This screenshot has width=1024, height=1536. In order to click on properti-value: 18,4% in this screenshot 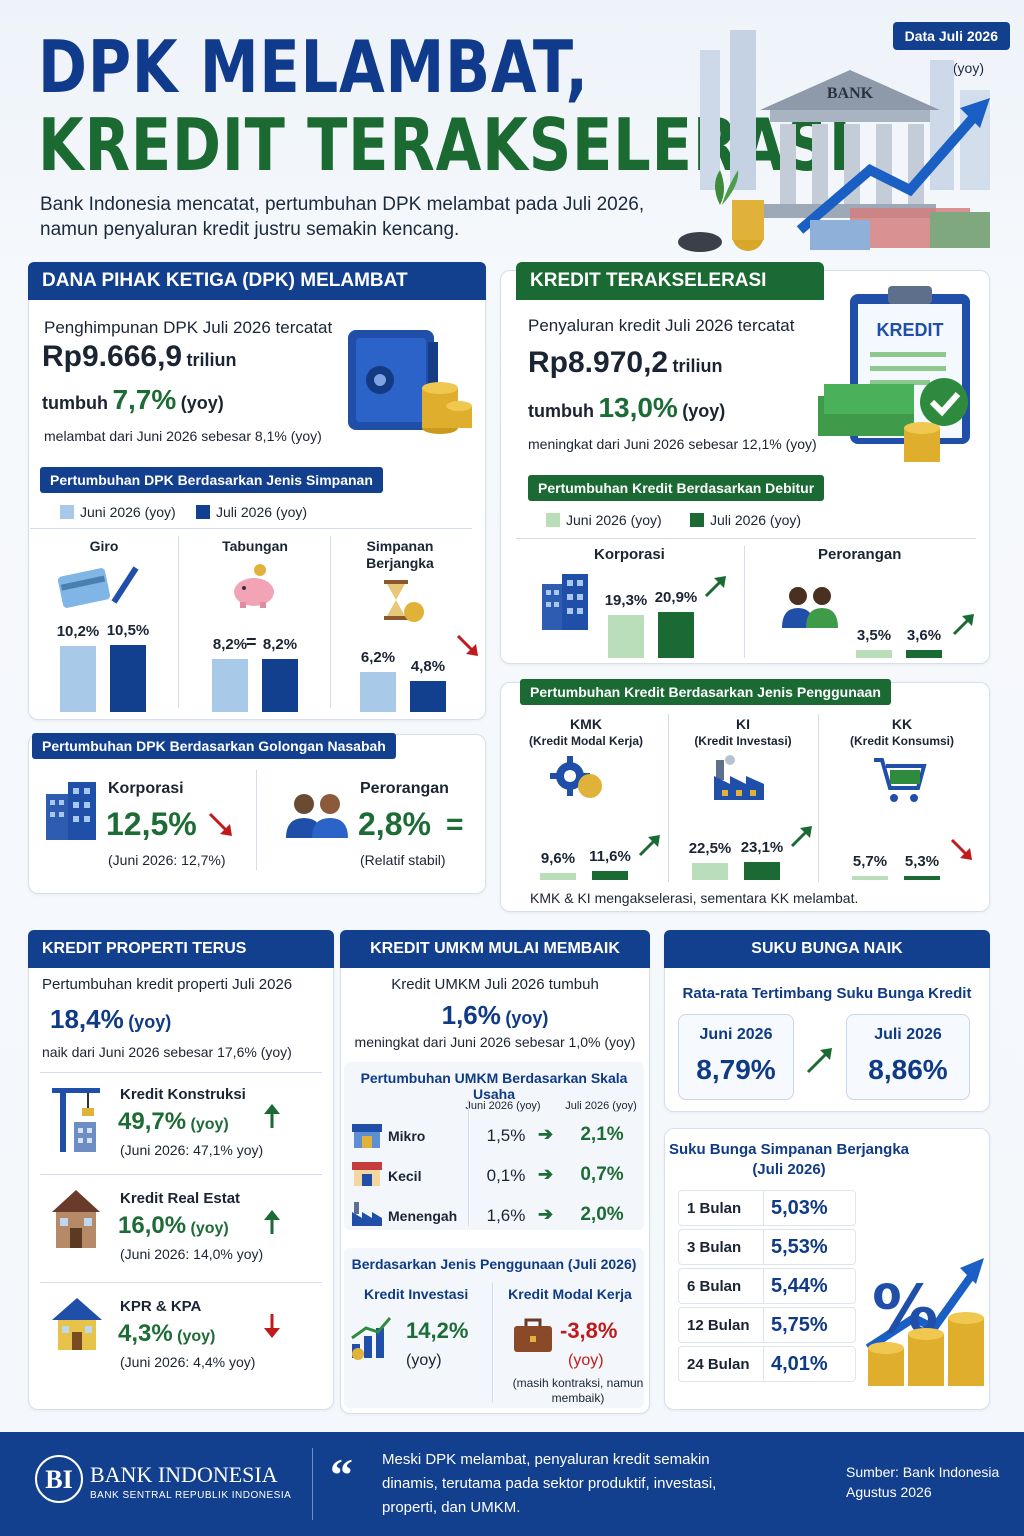, I will do `click(87, 1019)`.